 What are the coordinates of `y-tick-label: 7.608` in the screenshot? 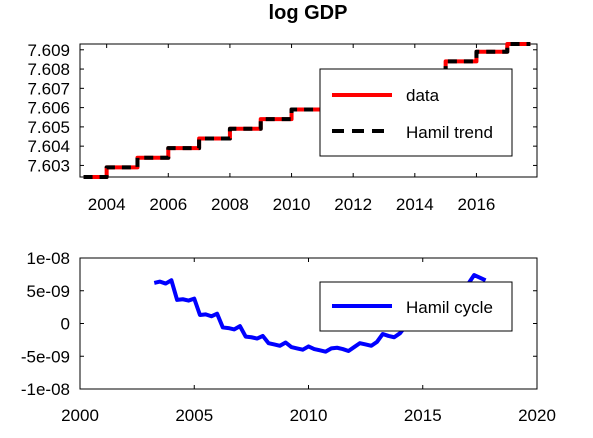 It's located at (48, 69).